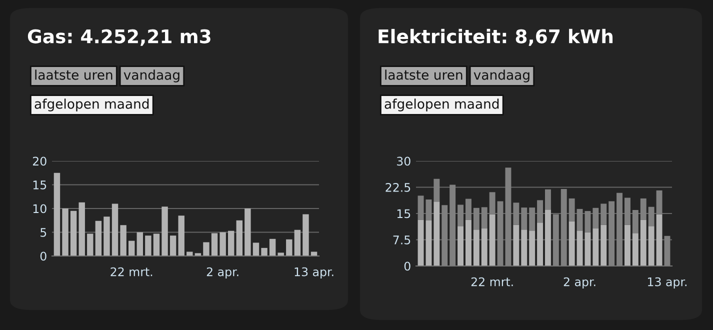 This screenshot has height=330, width=713. What do you see at coordinates (119, 37) in the screenshot?
I see `chart-title: Gas: 4.252,21 m3` at bounding box center [119, 37].